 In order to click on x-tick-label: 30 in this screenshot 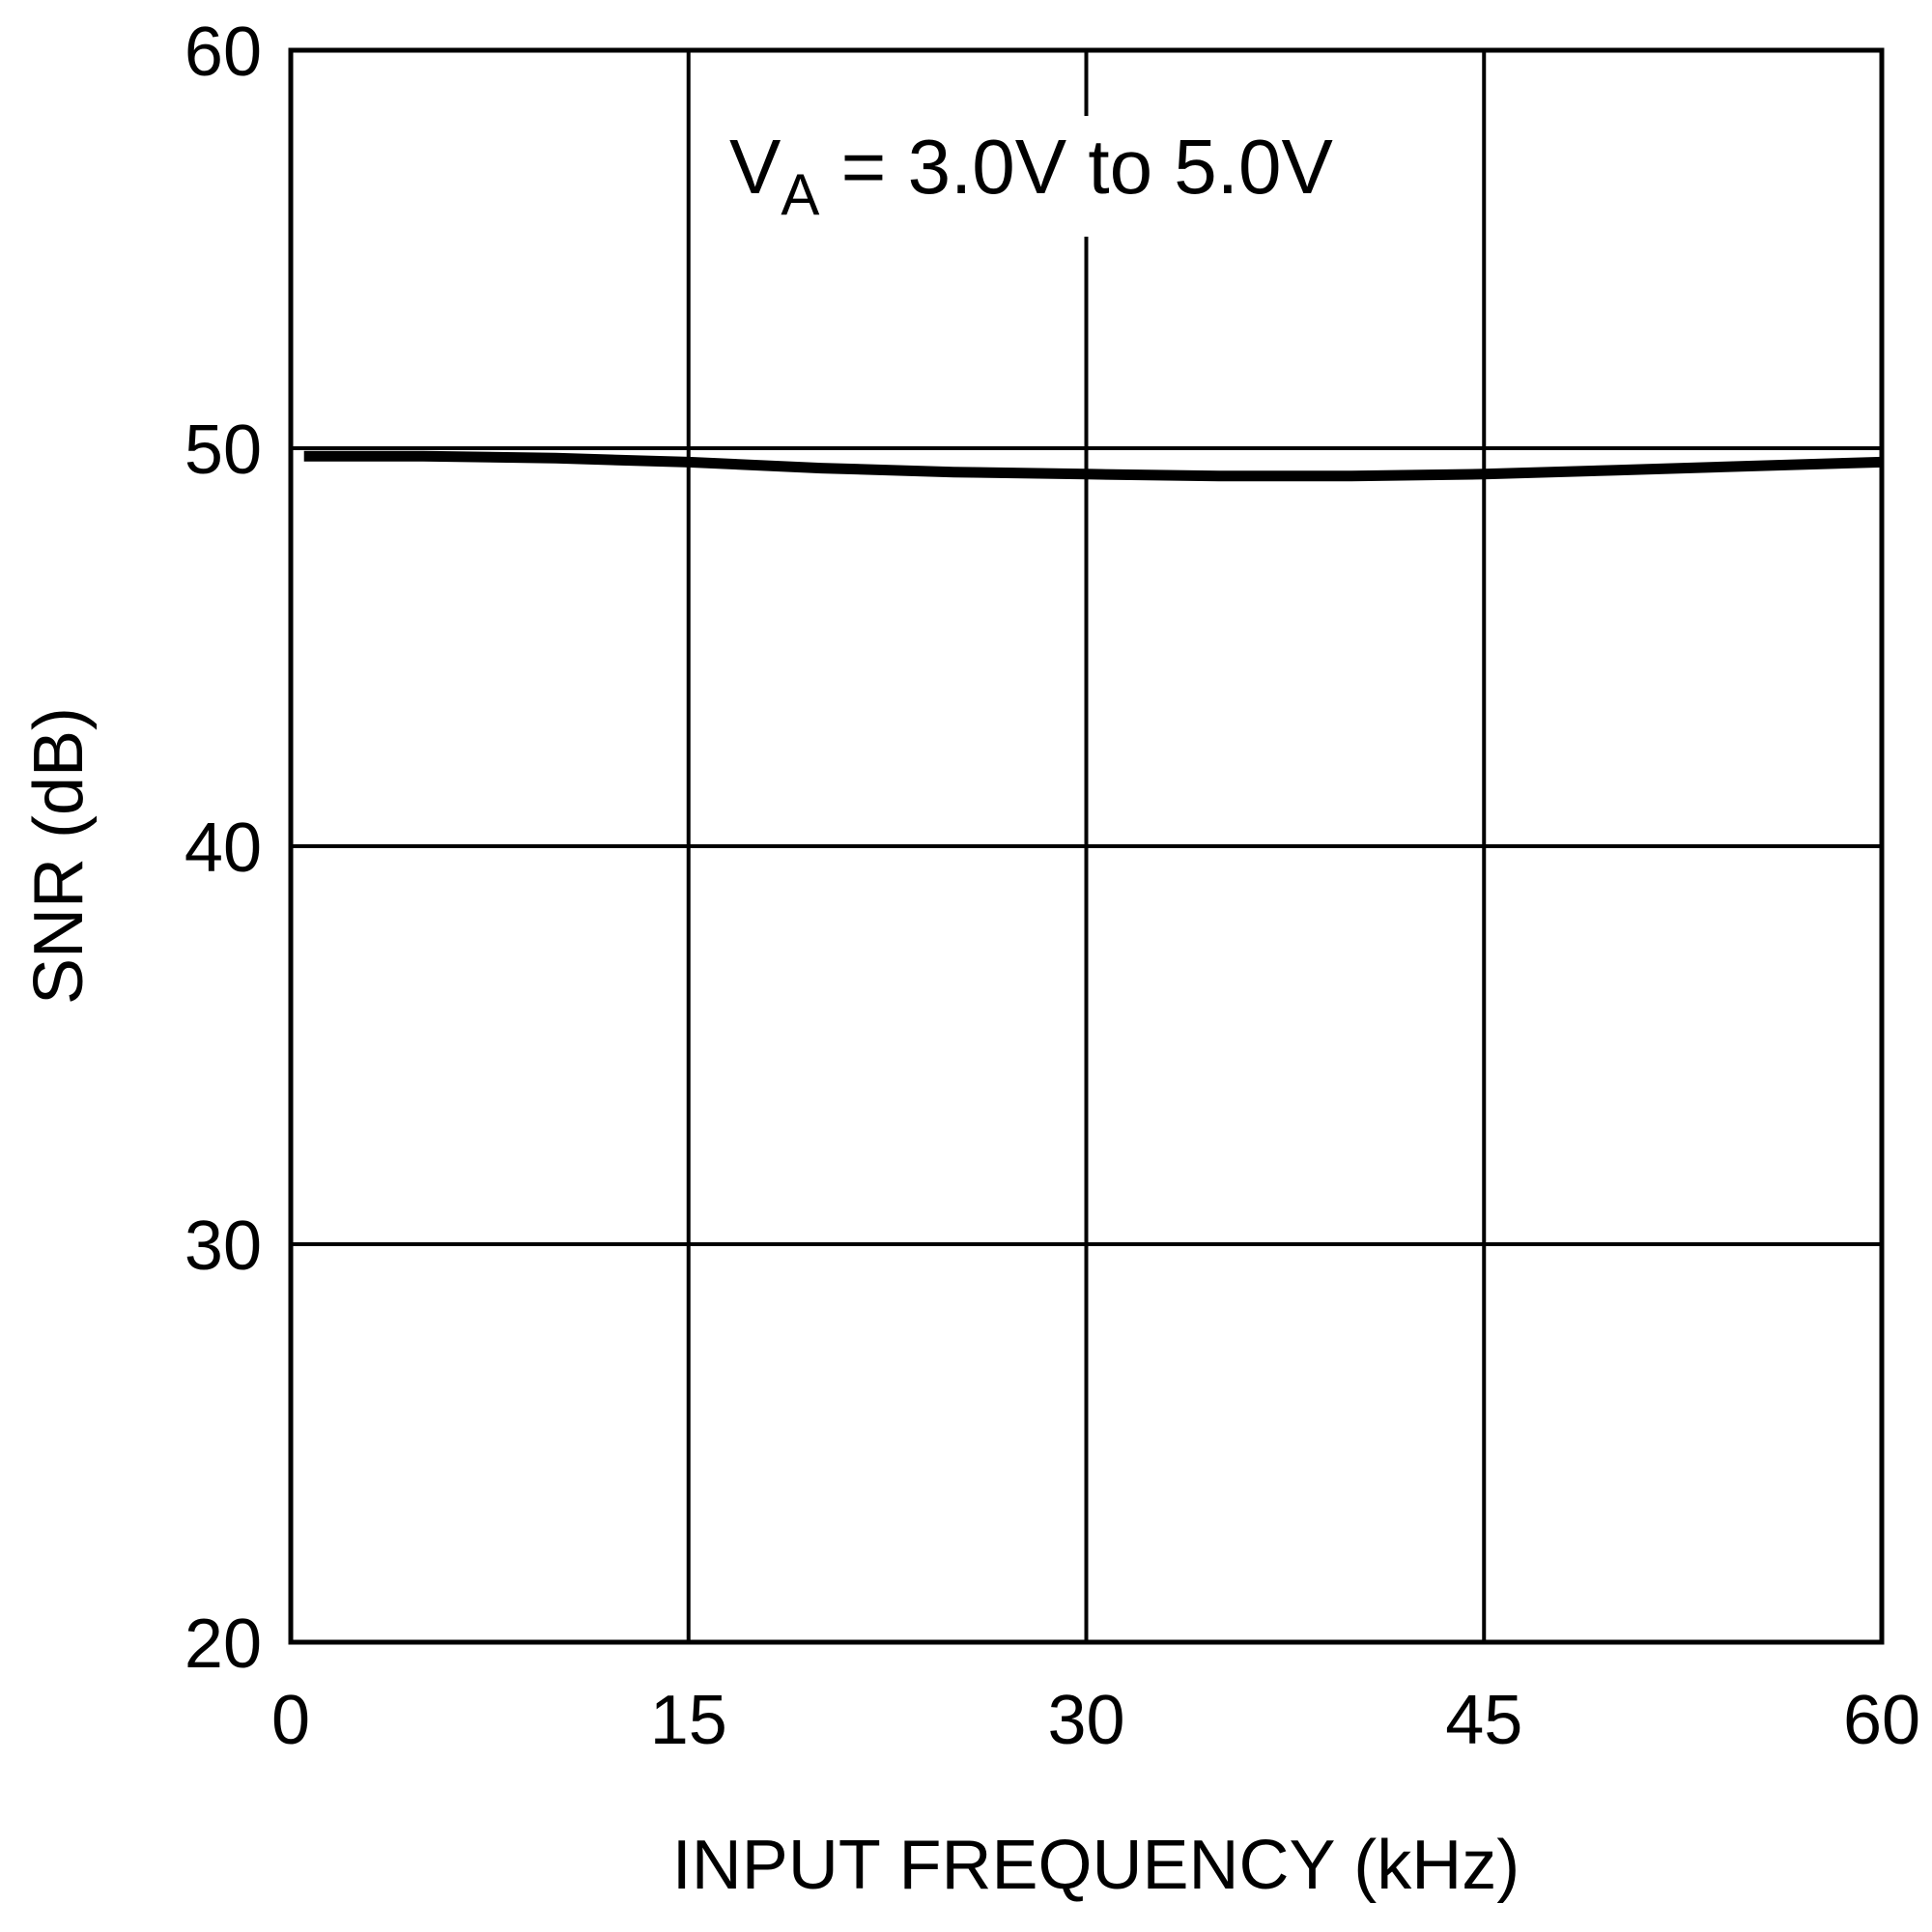, I will do `click(1085, 1720)`.